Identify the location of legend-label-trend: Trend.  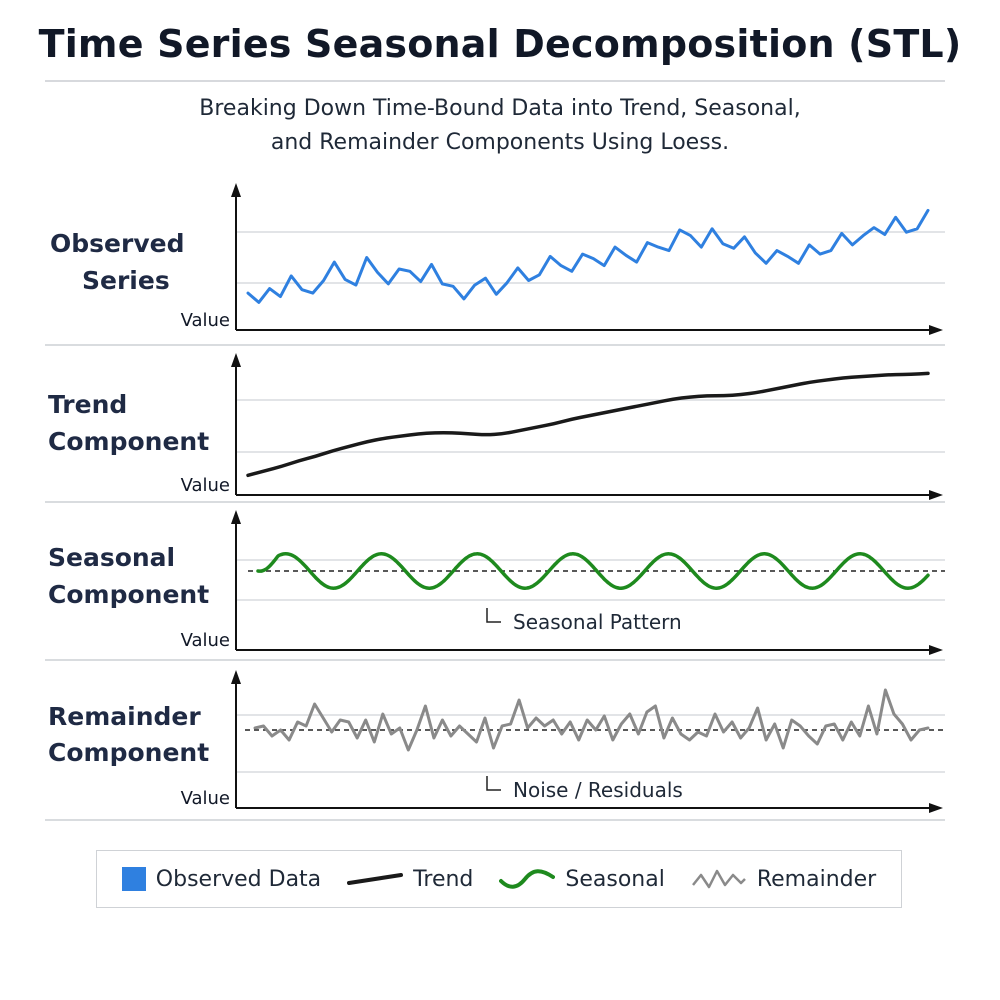
(443, 879).